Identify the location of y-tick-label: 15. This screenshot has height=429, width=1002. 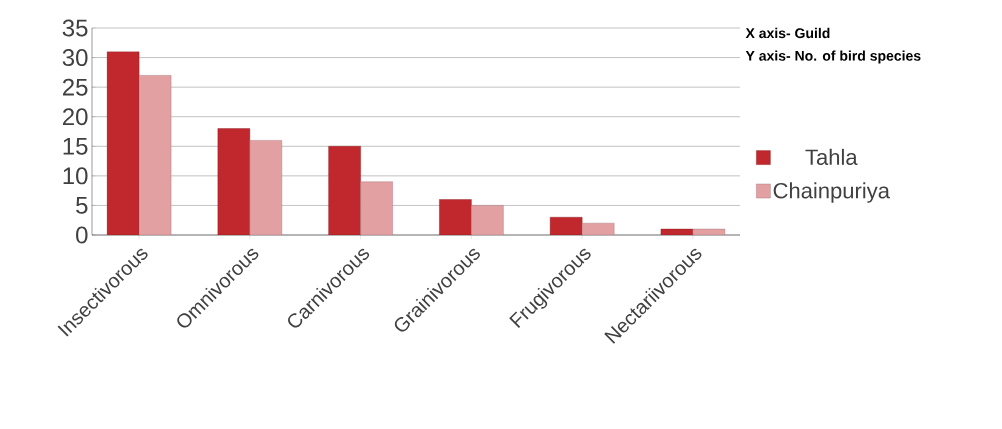
(75, 146).